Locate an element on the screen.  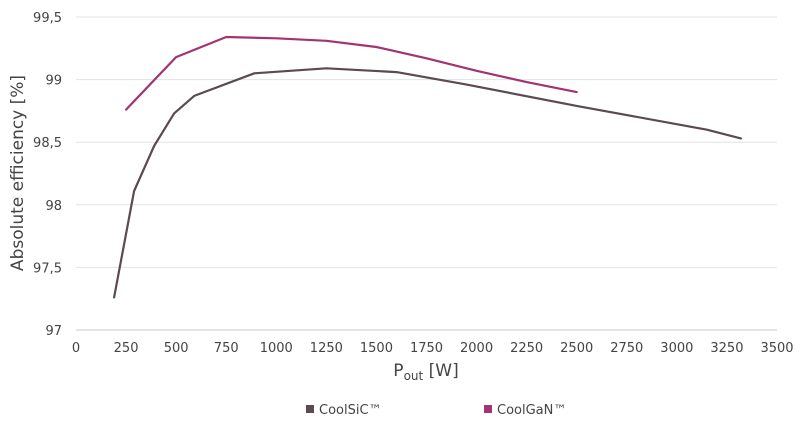
y-tick-label: 99 is located at coordinates (53, 81).